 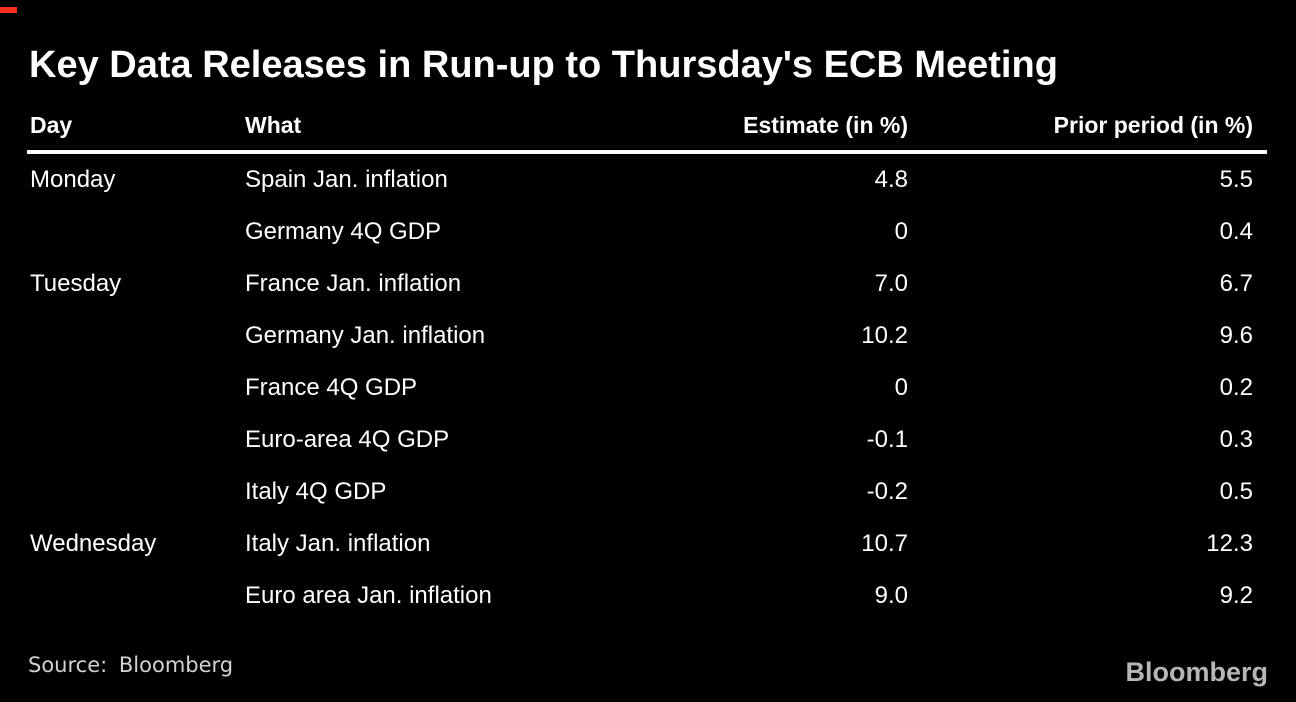 What do you see at coordinates (343, 231) in the screenshot?
I see `cell-what: Germany 4Q GDP` at bounding box center [343, 231].